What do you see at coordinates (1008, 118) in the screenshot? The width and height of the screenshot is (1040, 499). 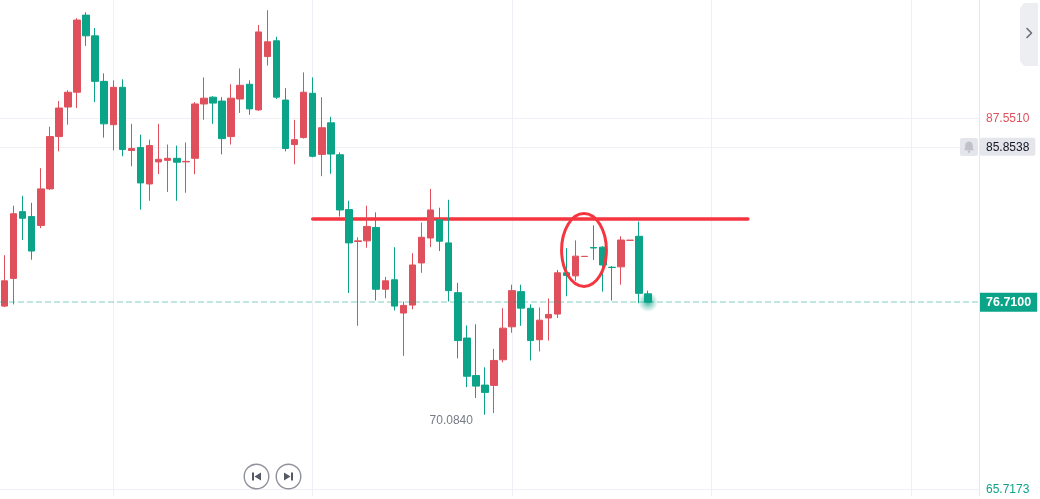 I see `y-tick-label: 87.5510` at bounding box center [1008, 118].